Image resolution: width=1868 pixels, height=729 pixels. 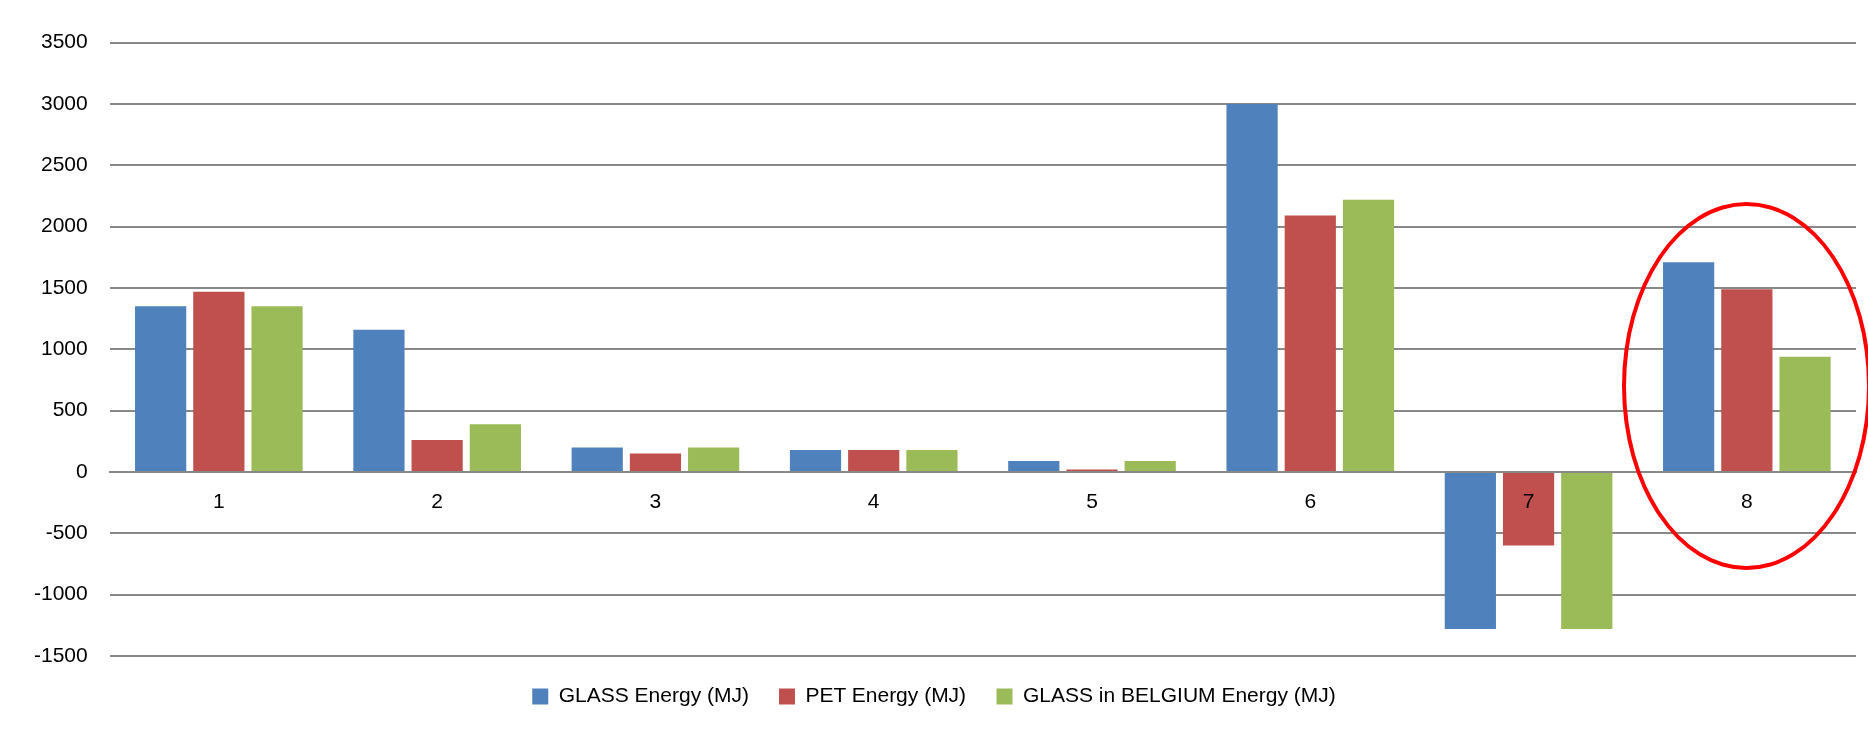 What do you see at coordinates (64, 41) in the screenshot?
I see `y-tick-label: 3500` at bounding box center [64, 41].